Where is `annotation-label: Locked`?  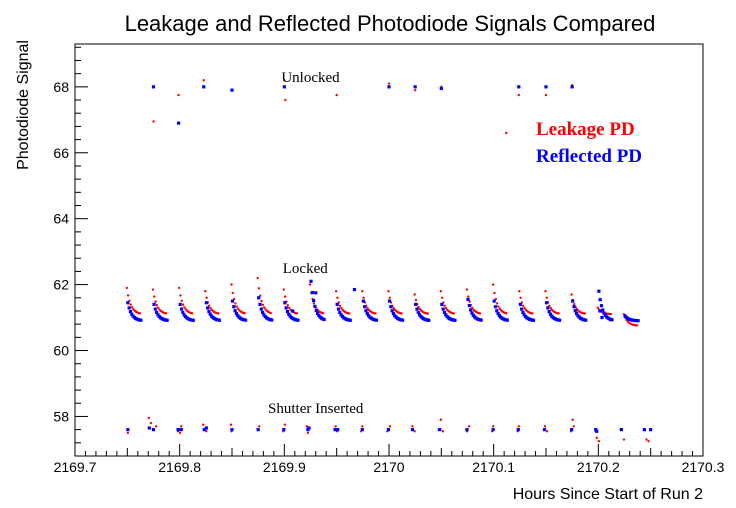
annotation-label: Locked is located at coordinates (305, 269).